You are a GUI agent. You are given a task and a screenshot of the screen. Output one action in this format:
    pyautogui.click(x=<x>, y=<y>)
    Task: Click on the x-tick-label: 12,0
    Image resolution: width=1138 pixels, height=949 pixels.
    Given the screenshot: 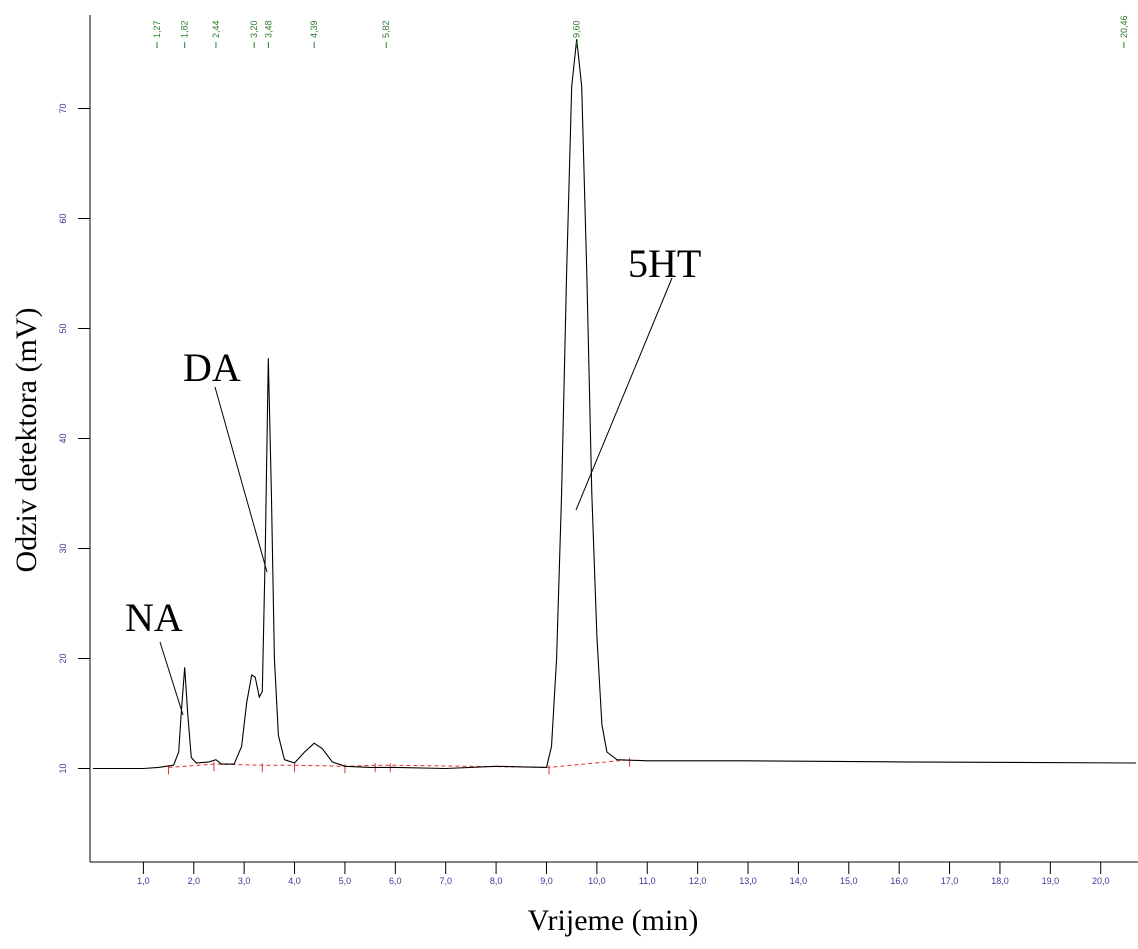 What is the action you would take?
    pyautogui.click(x=698, y=881)
    